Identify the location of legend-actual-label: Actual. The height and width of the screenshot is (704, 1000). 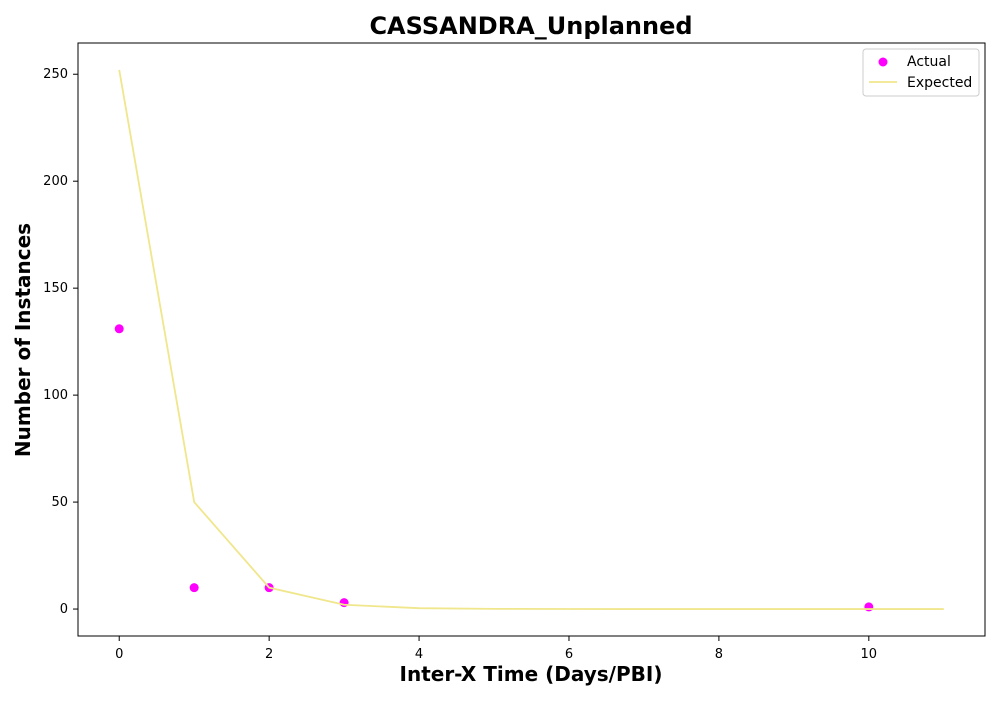
(929, 62).